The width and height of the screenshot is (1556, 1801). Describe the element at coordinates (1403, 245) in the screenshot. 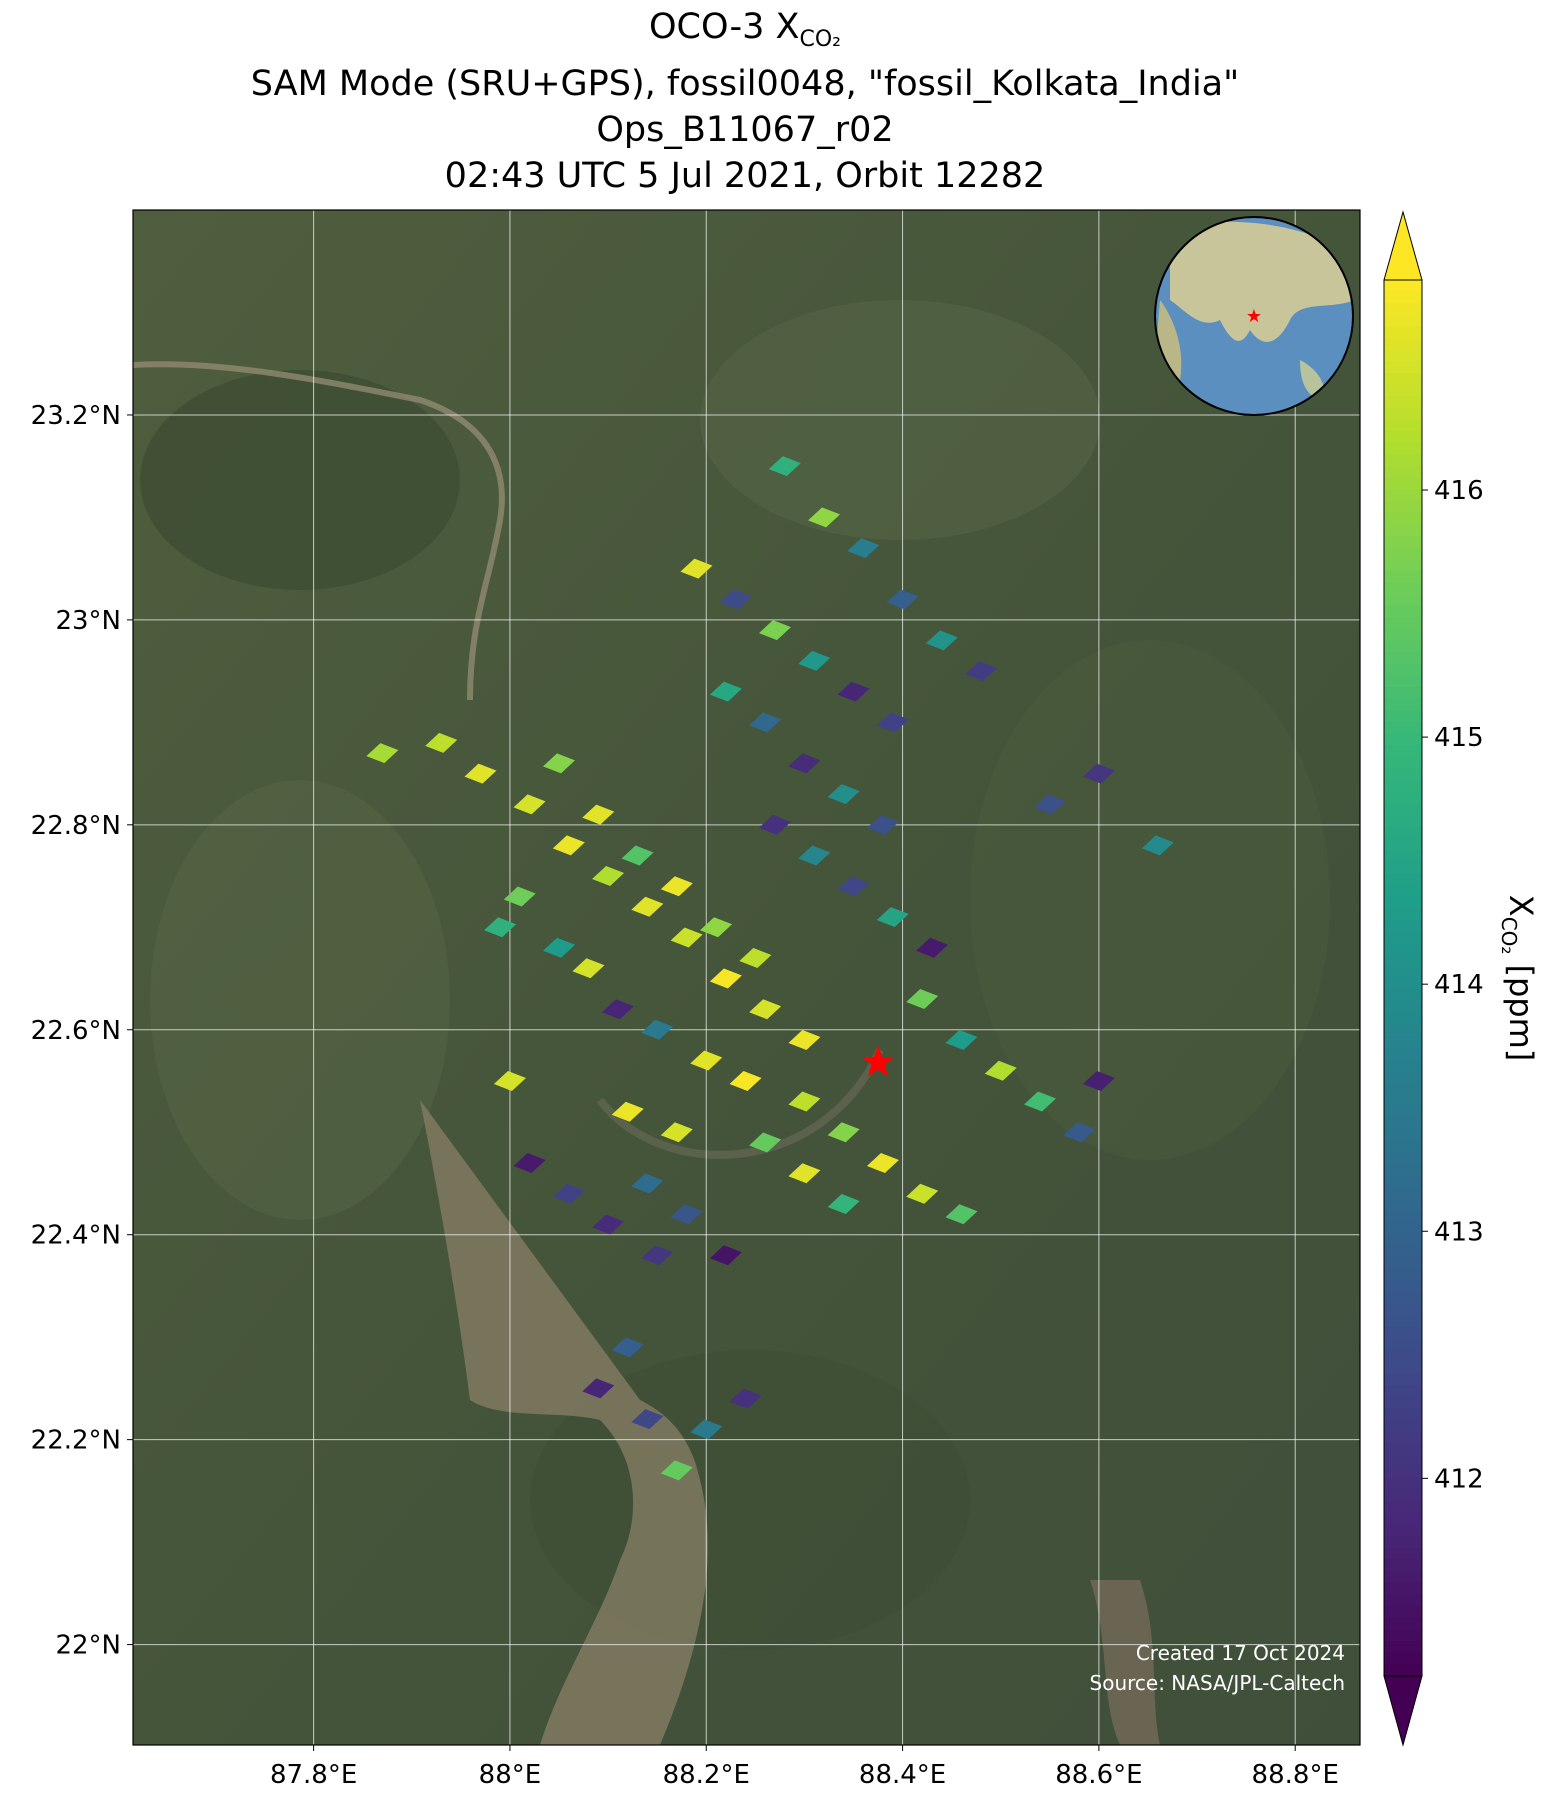

I see `colorbar-extend-top` at that location.